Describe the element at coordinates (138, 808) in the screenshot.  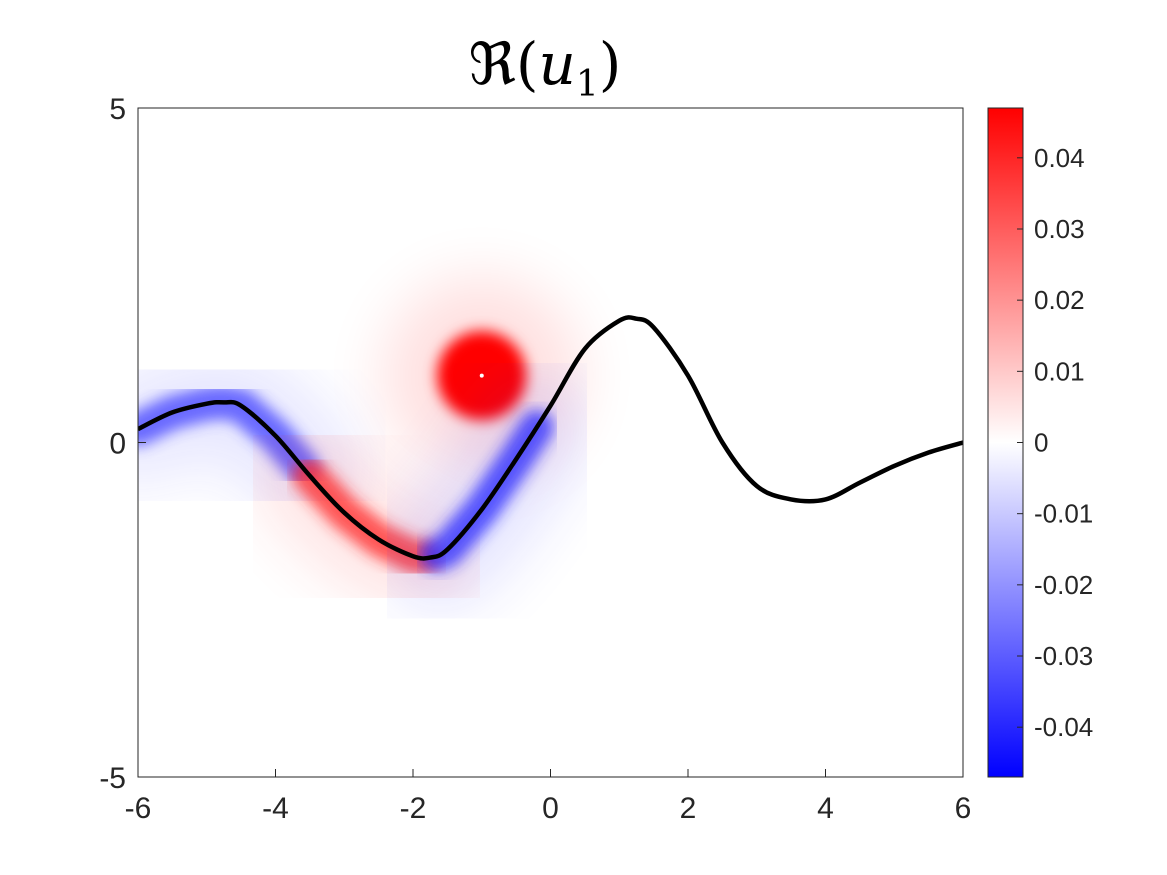
I see `x-tick-label: -6` at that location.